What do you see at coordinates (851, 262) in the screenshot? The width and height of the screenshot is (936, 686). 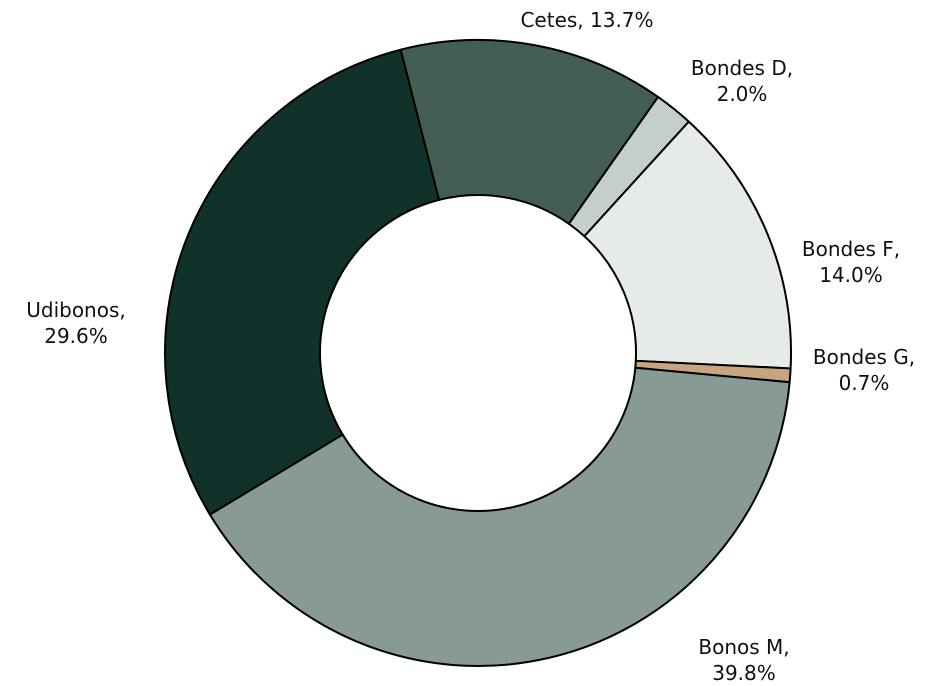 I see `slice-label: Bondes F, 14.0%` at bounding box center [851, 262].